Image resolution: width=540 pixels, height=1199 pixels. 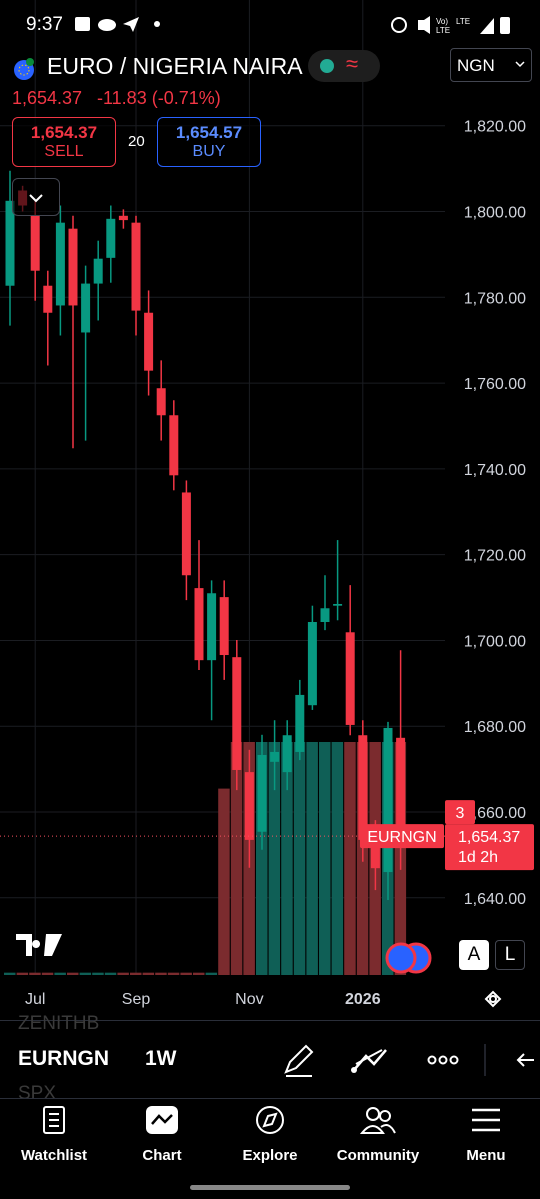 I want to click on sell-button: 1,654.37 SELL, so click(x=64, y=142).